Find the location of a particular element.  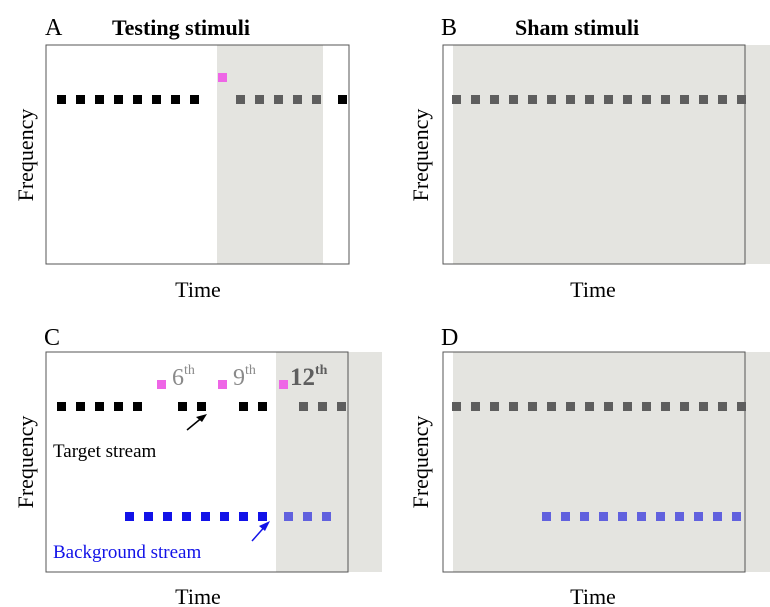

panel-d-shade is located at coordinates (611, 462).